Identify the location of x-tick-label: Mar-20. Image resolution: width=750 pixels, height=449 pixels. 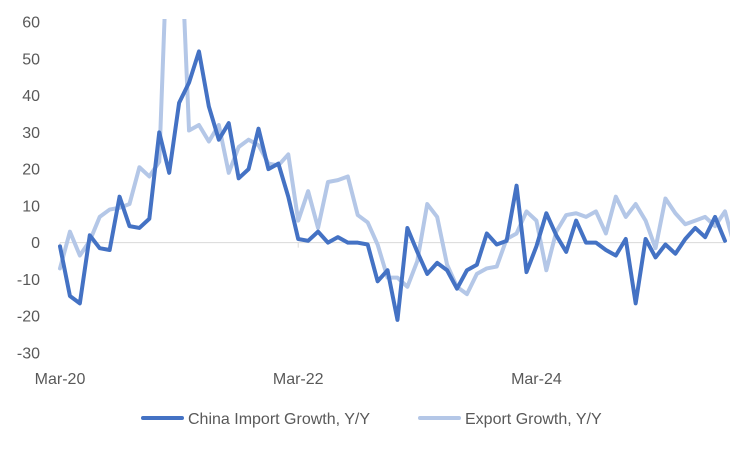
(60, 379).